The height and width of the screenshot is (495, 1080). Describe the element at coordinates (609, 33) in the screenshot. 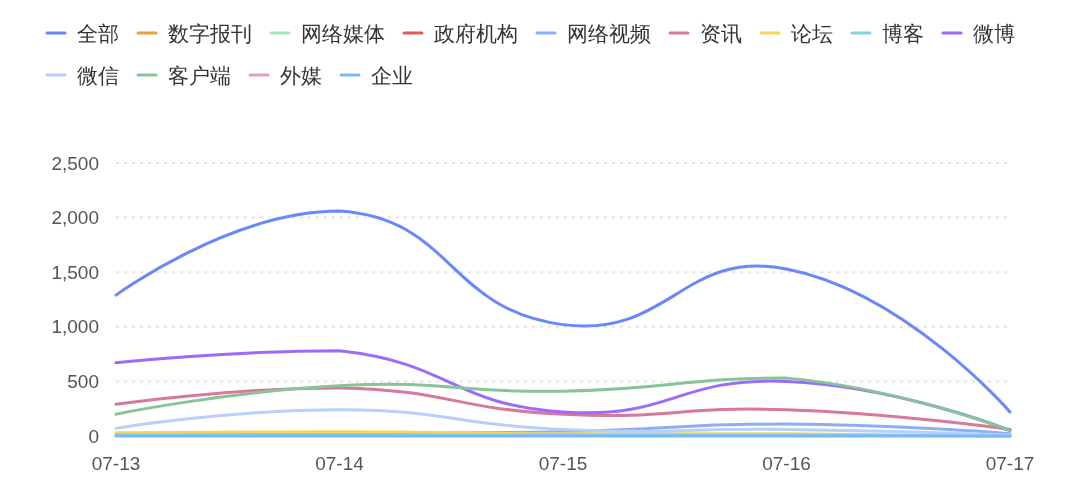

I see `legend-label: 网络视频` at that location.